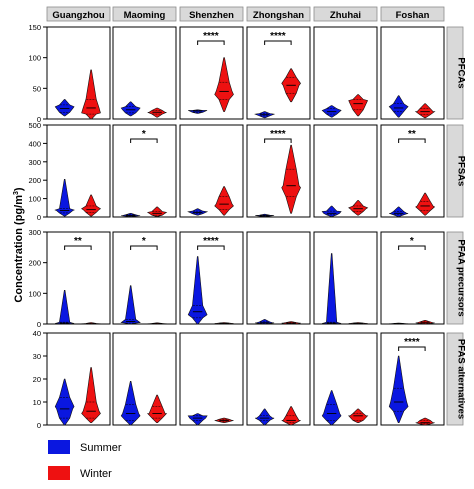  I want to click on y-tick-label-1-2: 200, so click(34, 180).